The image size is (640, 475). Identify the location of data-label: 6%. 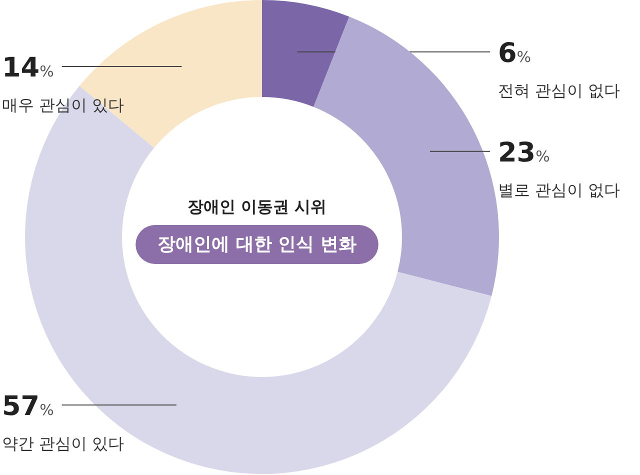
(515, 53).